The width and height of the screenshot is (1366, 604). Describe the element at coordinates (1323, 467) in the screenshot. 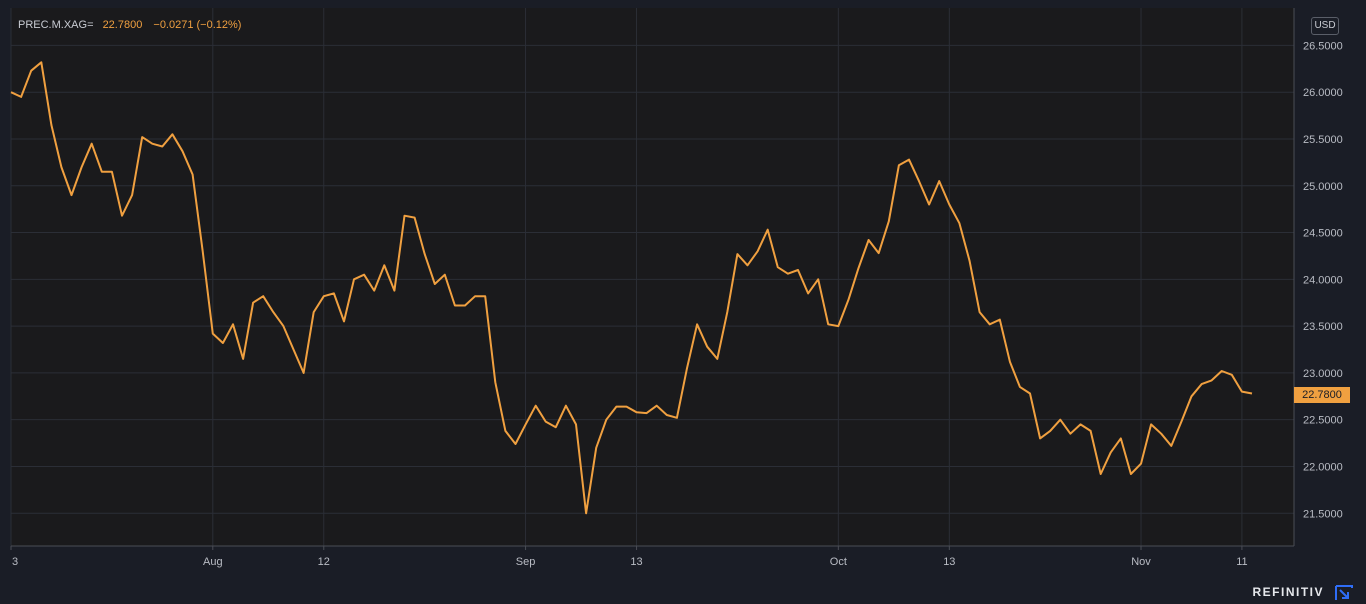

I see `y-tick-label: 22.0000` at that location.